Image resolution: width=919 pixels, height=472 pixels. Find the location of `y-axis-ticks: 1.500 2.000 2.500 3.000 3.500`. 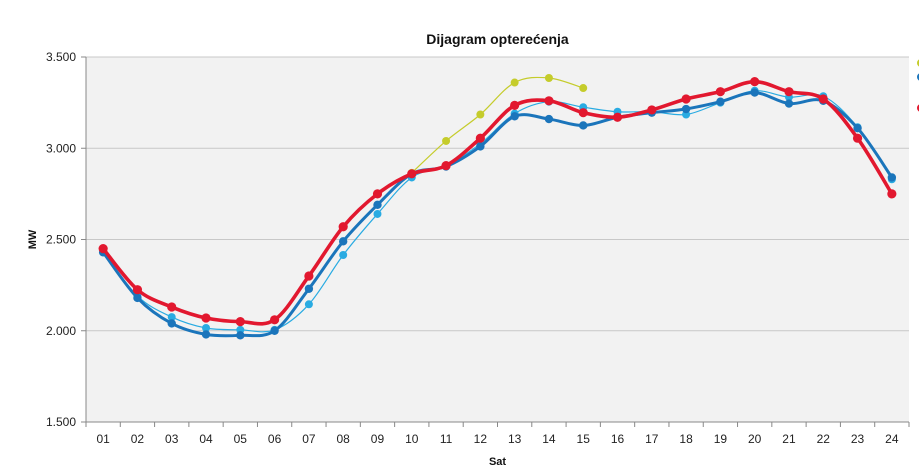

y-axis-ticks: 1.500 2.000 2.500 3.000 3.500 is located at coordinates (66, 239).